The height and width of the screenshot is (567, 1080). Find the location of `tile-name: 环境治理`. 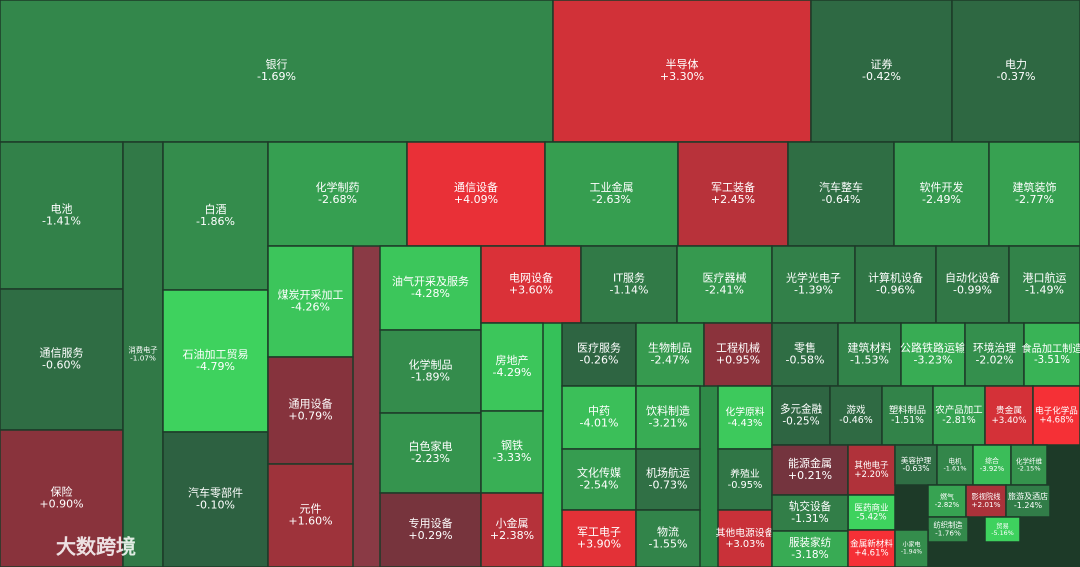

tile-name: 环境治理 is located at coordinates (994, 348).